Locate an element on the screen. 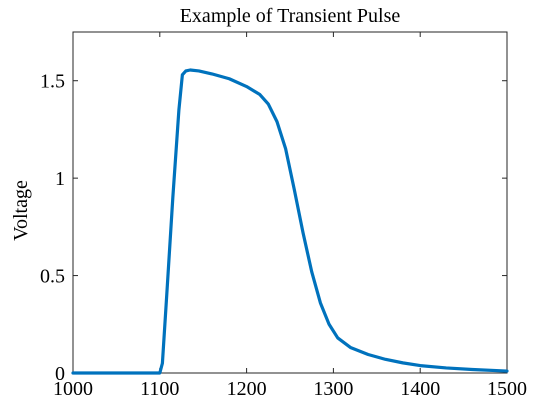 The height and width of the screenshot is (420, 560). x-tick-label: 1200 is located at coordinates (247, 389).